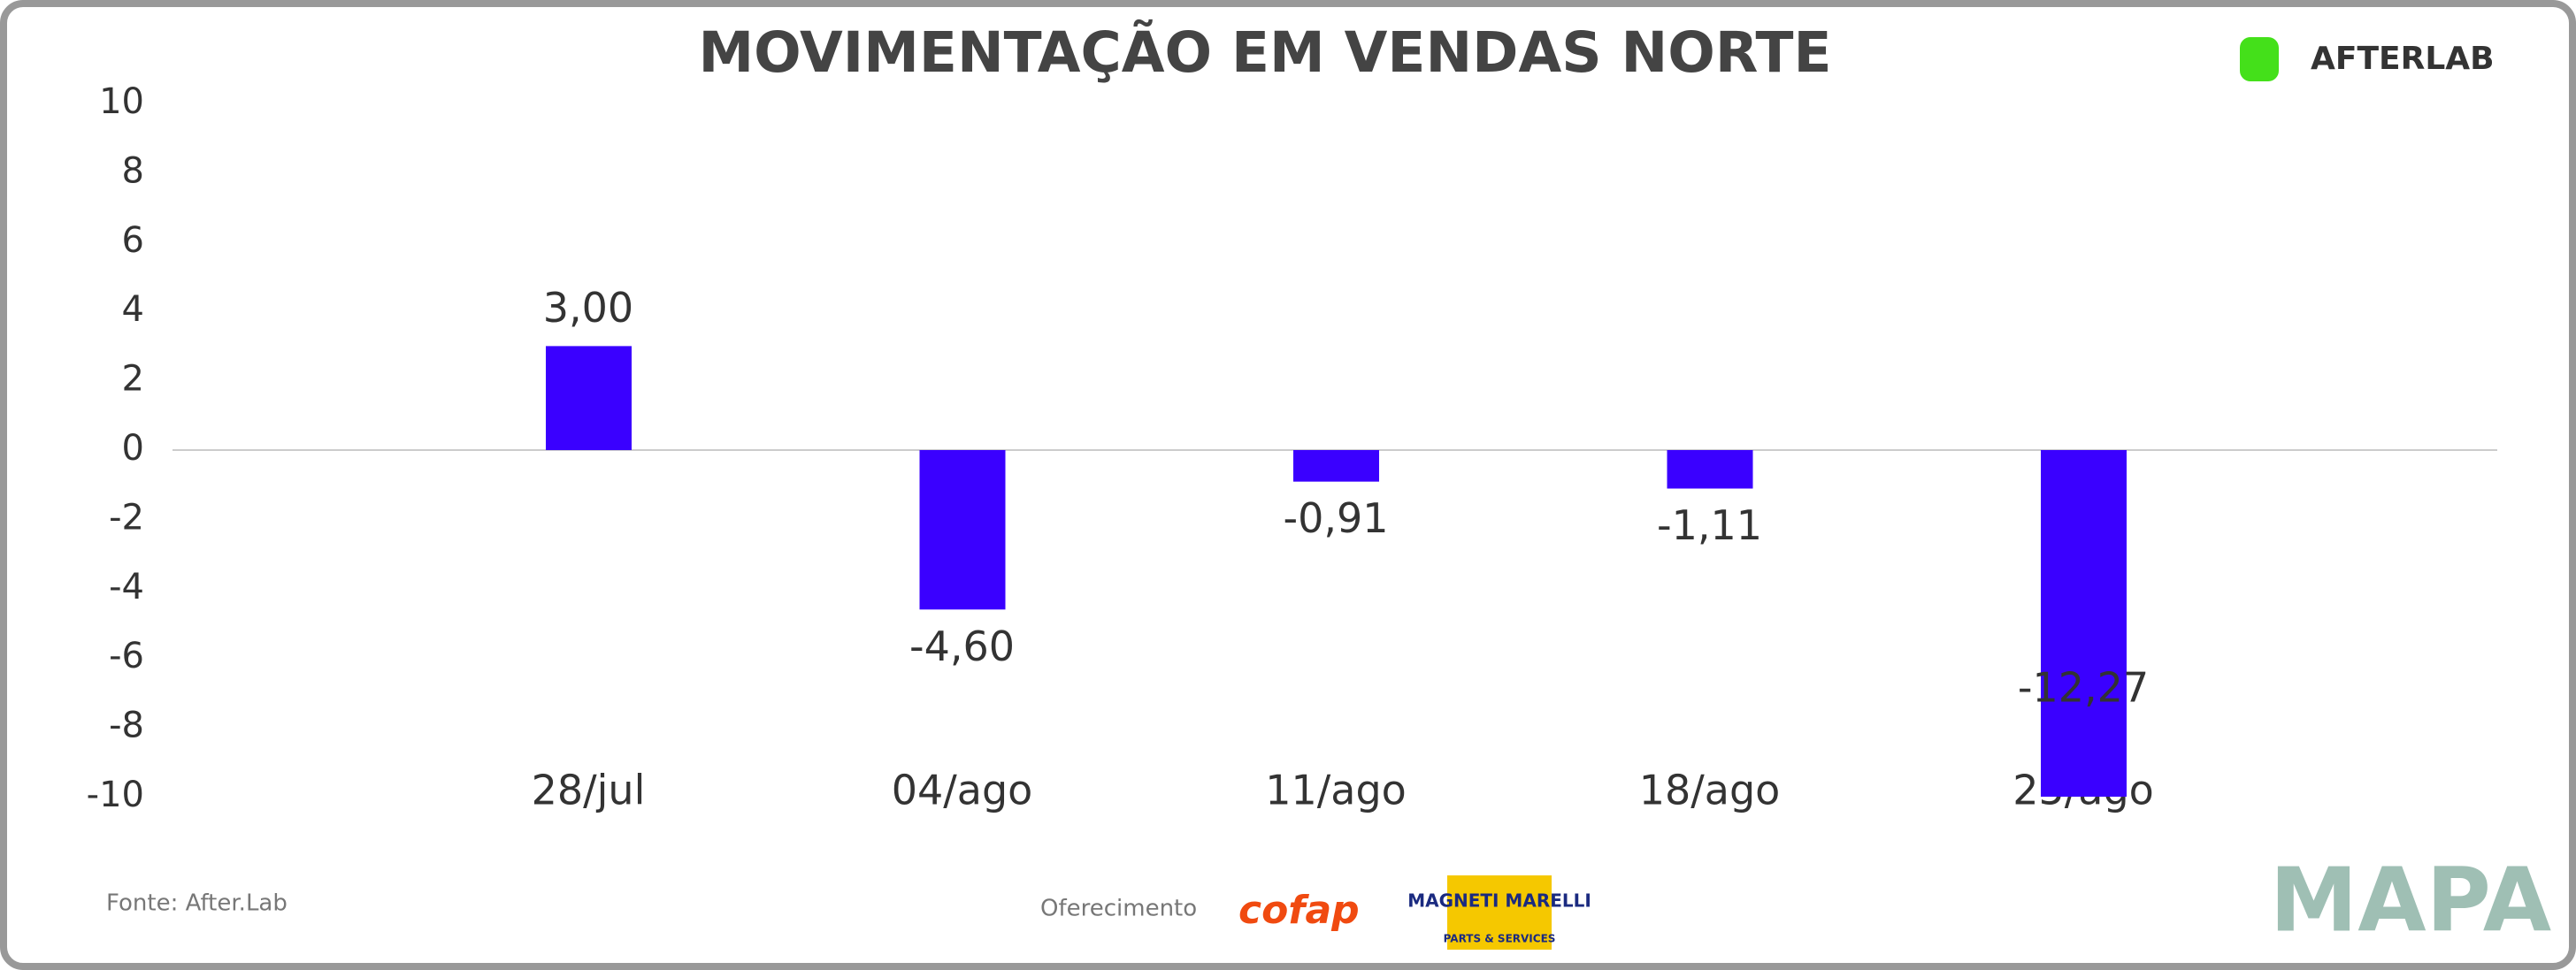 This screenshot has width=2576, height=970. I want to click on afterlab-icon, so click(2259, 59).